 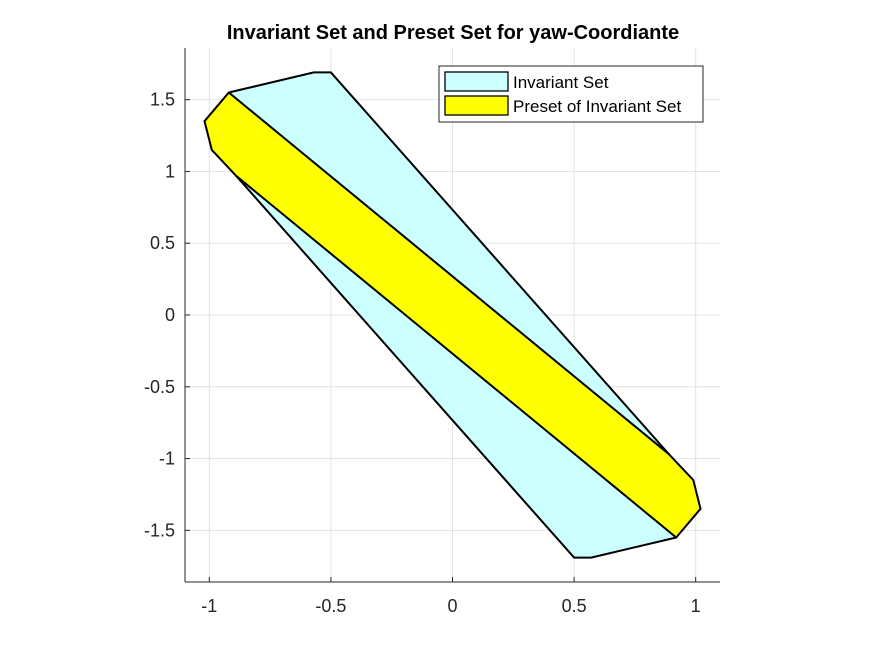 I want to click on x-tick-label: -1, so click(x=209, y=606).